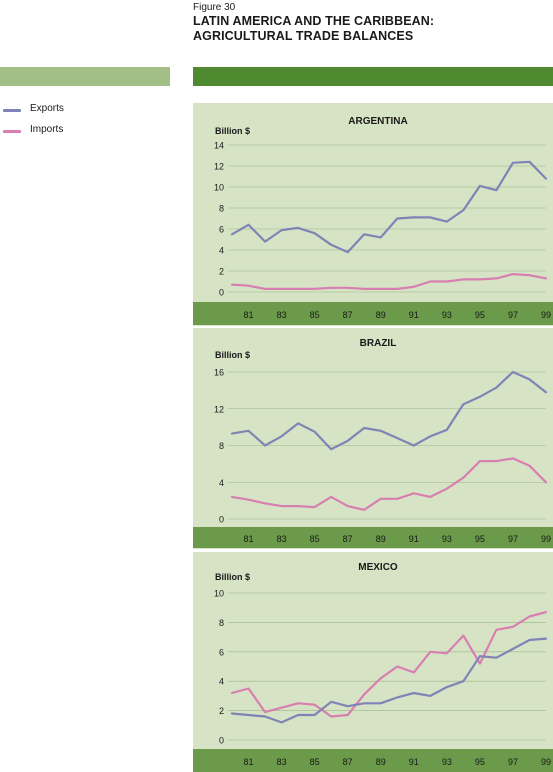  What do you see at coordinates (377, 121) in the screenshot?
I see `chart-title: ARGENTINA` at bounding box center [377, 121].